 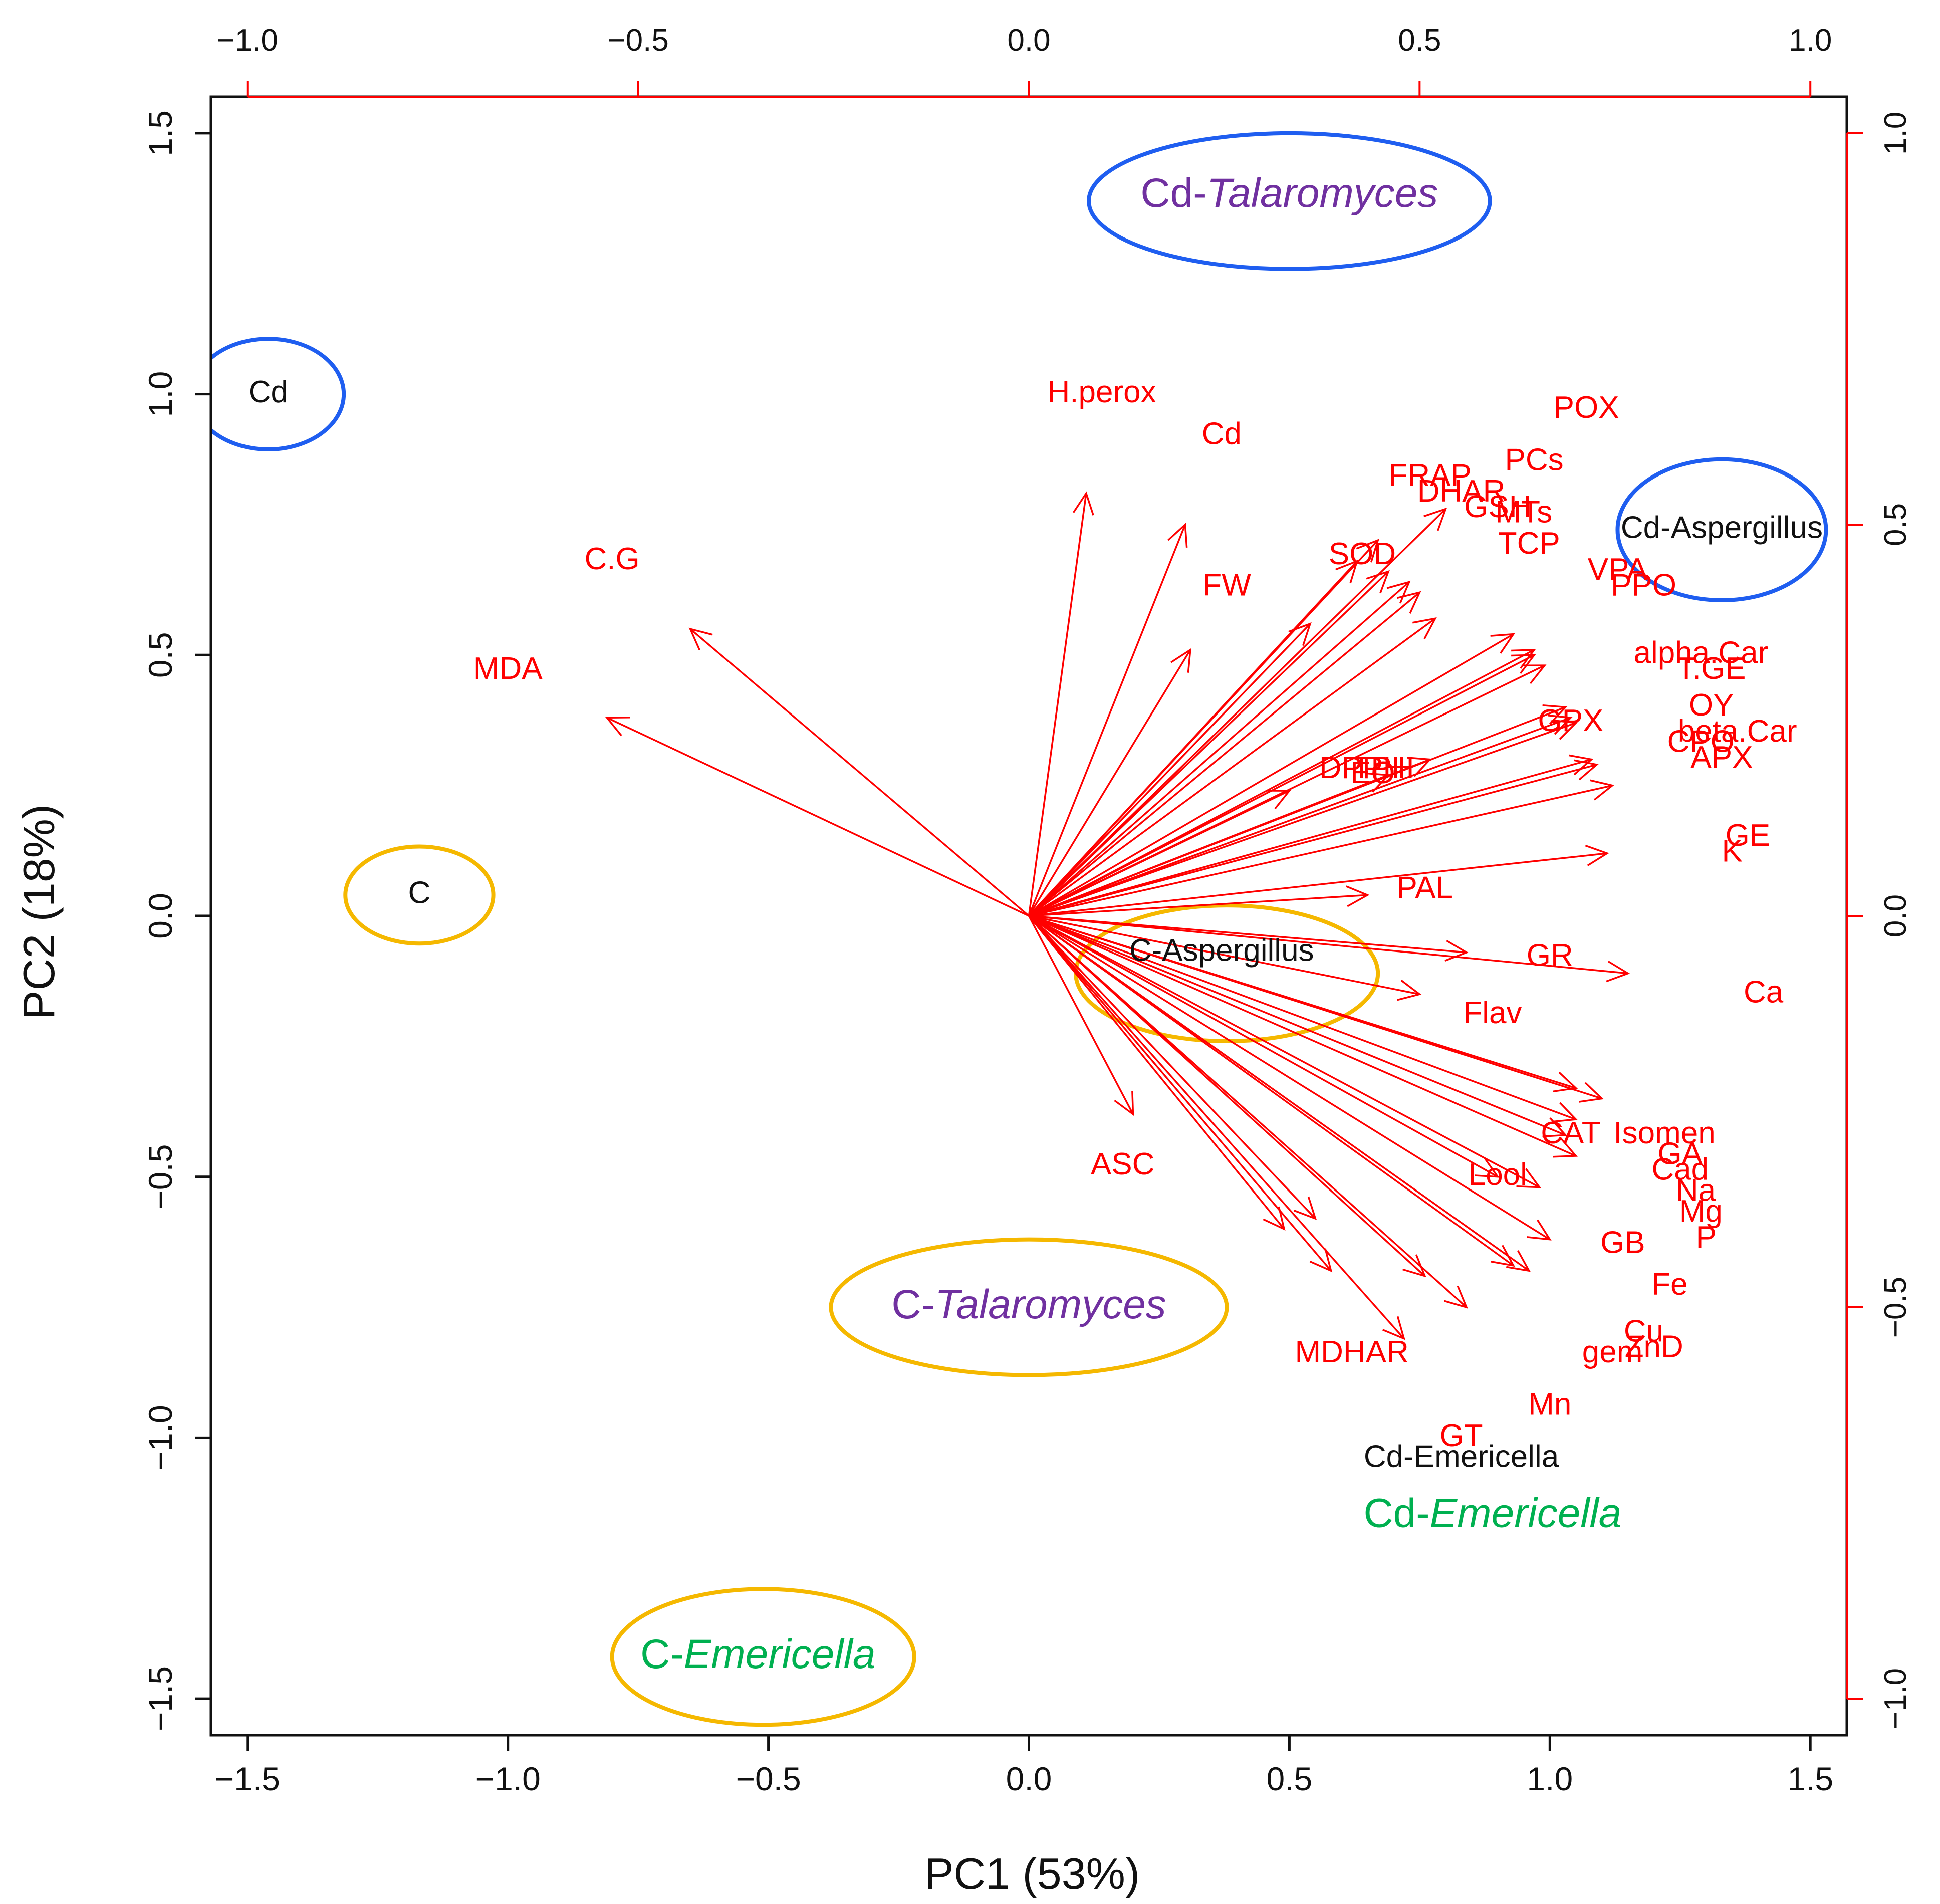 I want to click on loading-label: Cad, so click(x=1680, y=1170).